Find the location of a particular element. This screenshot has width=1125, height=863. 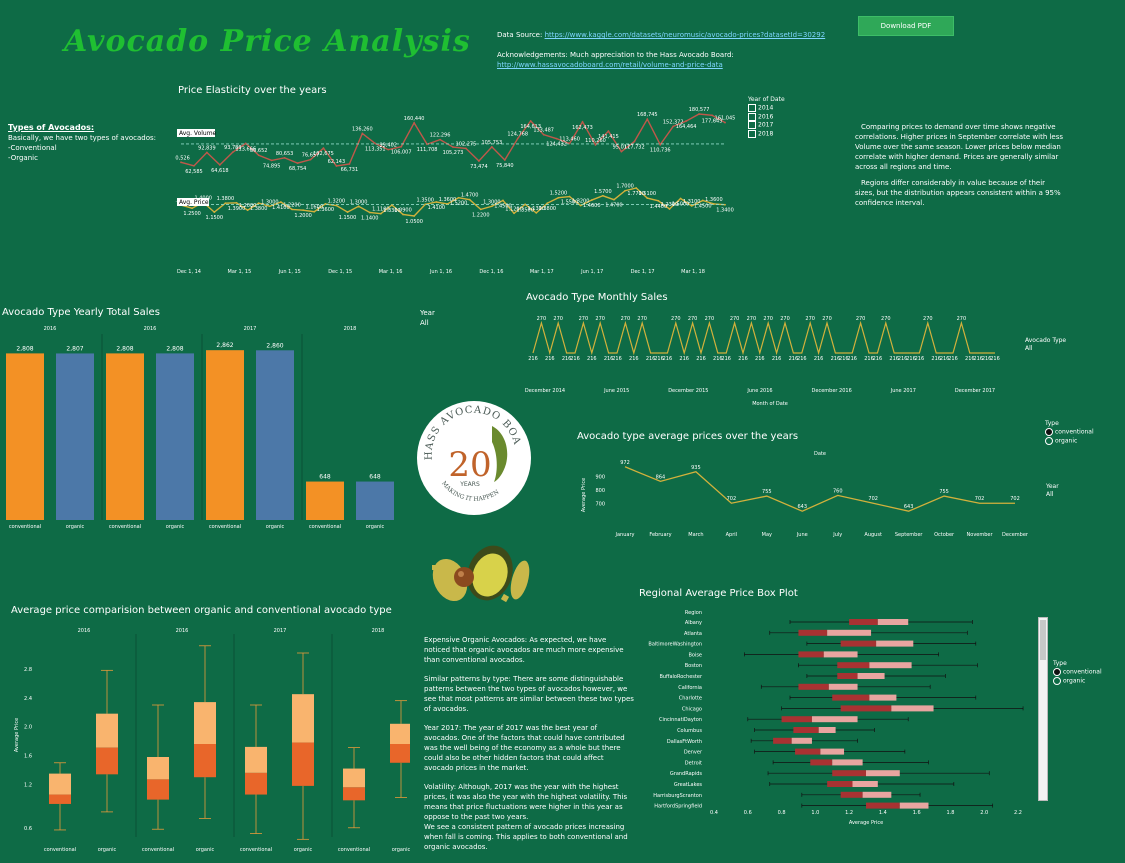

elasticity-x-tick: Jun 1, 15 is located at coordinates (289, 272).